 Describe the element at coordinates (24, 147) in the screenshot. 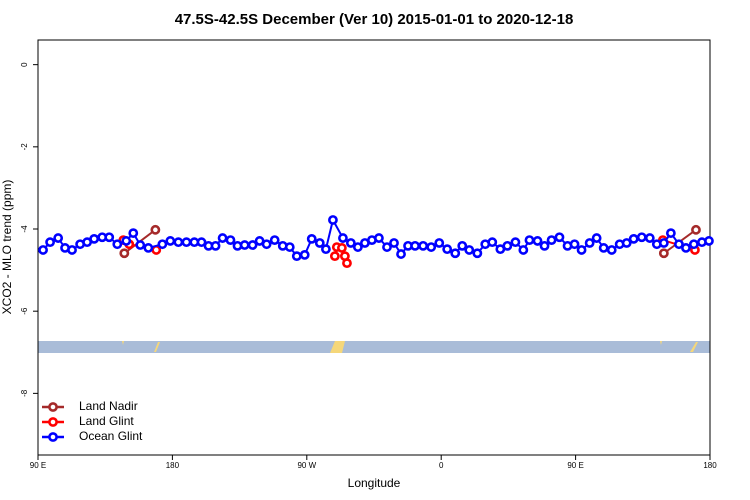

I see `y-tick-label: -2` at that location.